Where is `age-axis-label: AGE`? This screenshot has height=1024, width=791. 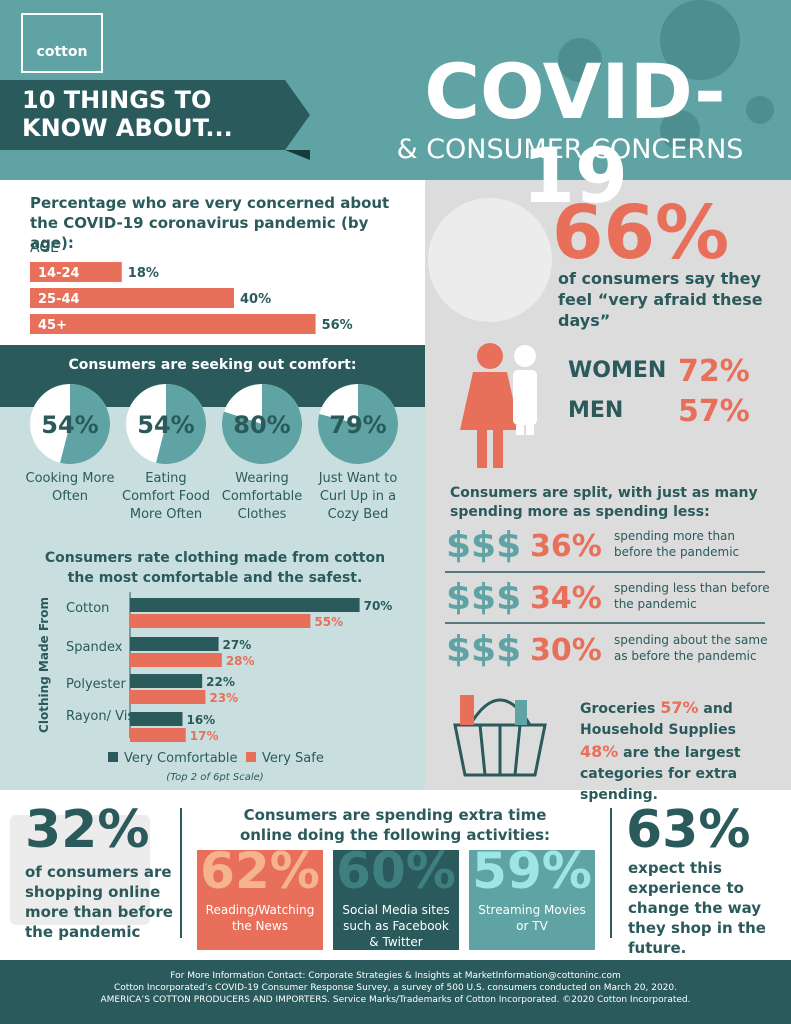 age-axis-label: AGE is located at coordinates (45, 248).